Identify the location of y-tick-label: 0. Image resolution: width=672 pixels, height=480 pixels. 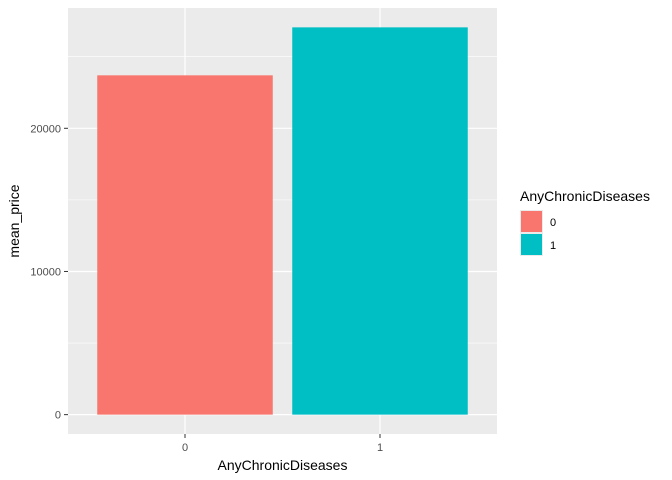
(58, 416).